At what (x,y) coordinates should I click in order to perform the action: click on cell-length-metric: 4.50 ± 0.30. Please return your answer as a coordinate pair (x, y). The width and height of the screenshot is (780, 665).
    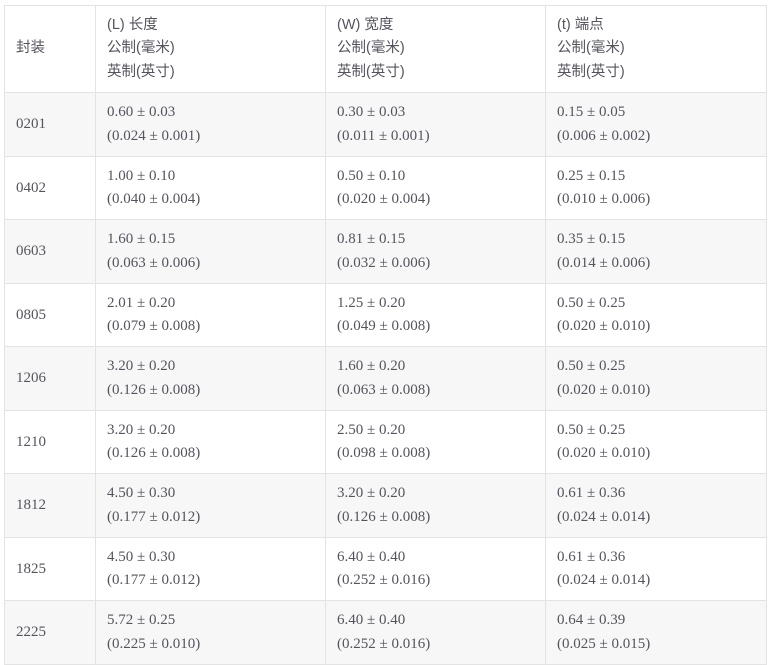
    Looking at the image, I should click on (141, 556).